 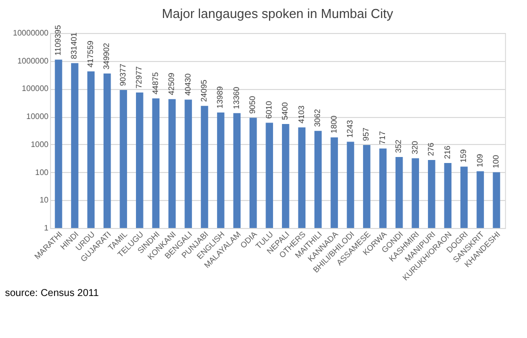 I want to click on data-label: 42509, so click(x=171, y=84).